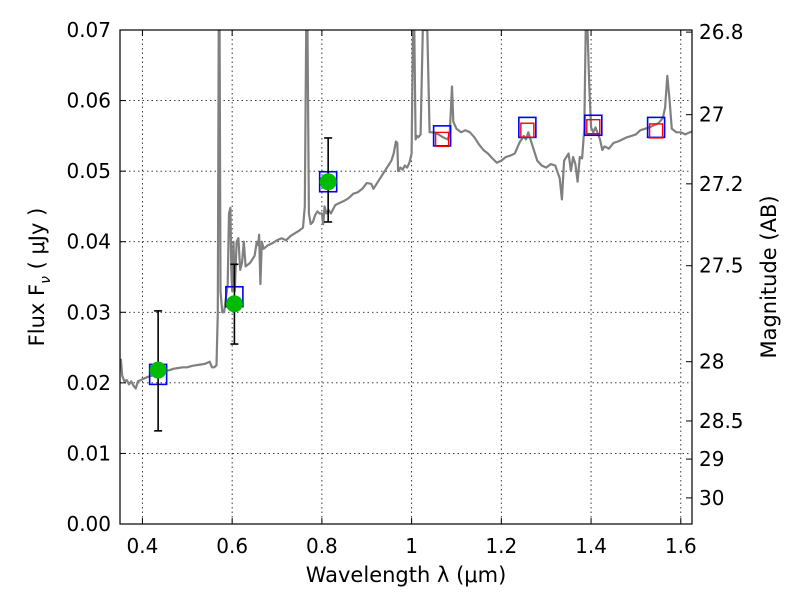 This screenshot has height=600, width=800. What do you see at coordinates (769, 276) in the screenshot?
I see `secondary-y-axis-label: Magnitude (AB)` at bounding box center [769, 276].